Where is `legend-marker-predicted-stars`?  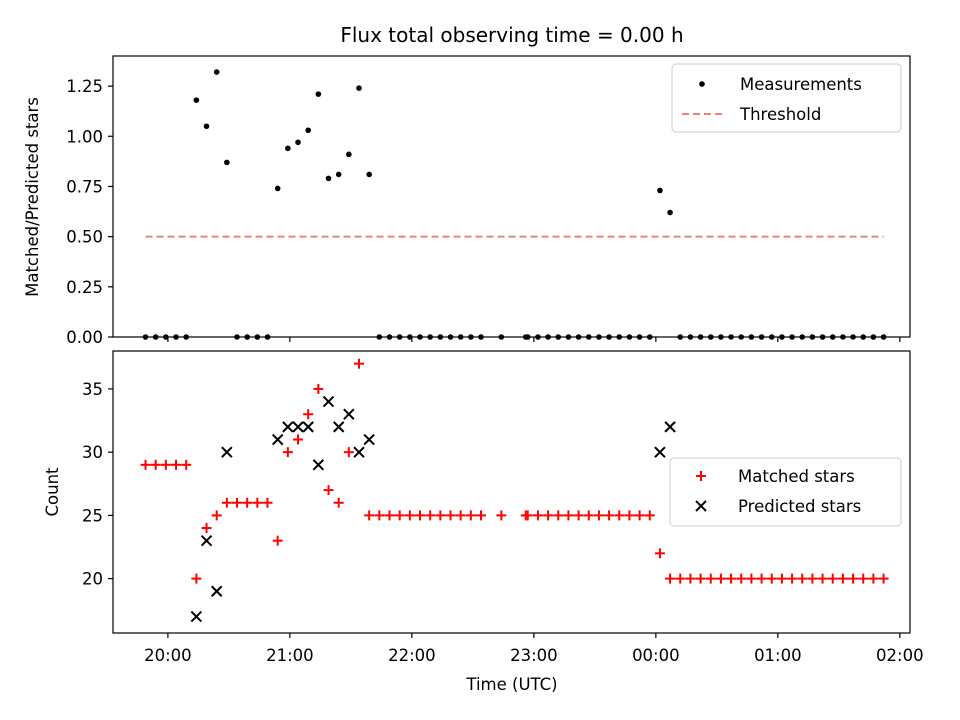
legend-marker-predicted-stars is located at coordinates (701, 506).